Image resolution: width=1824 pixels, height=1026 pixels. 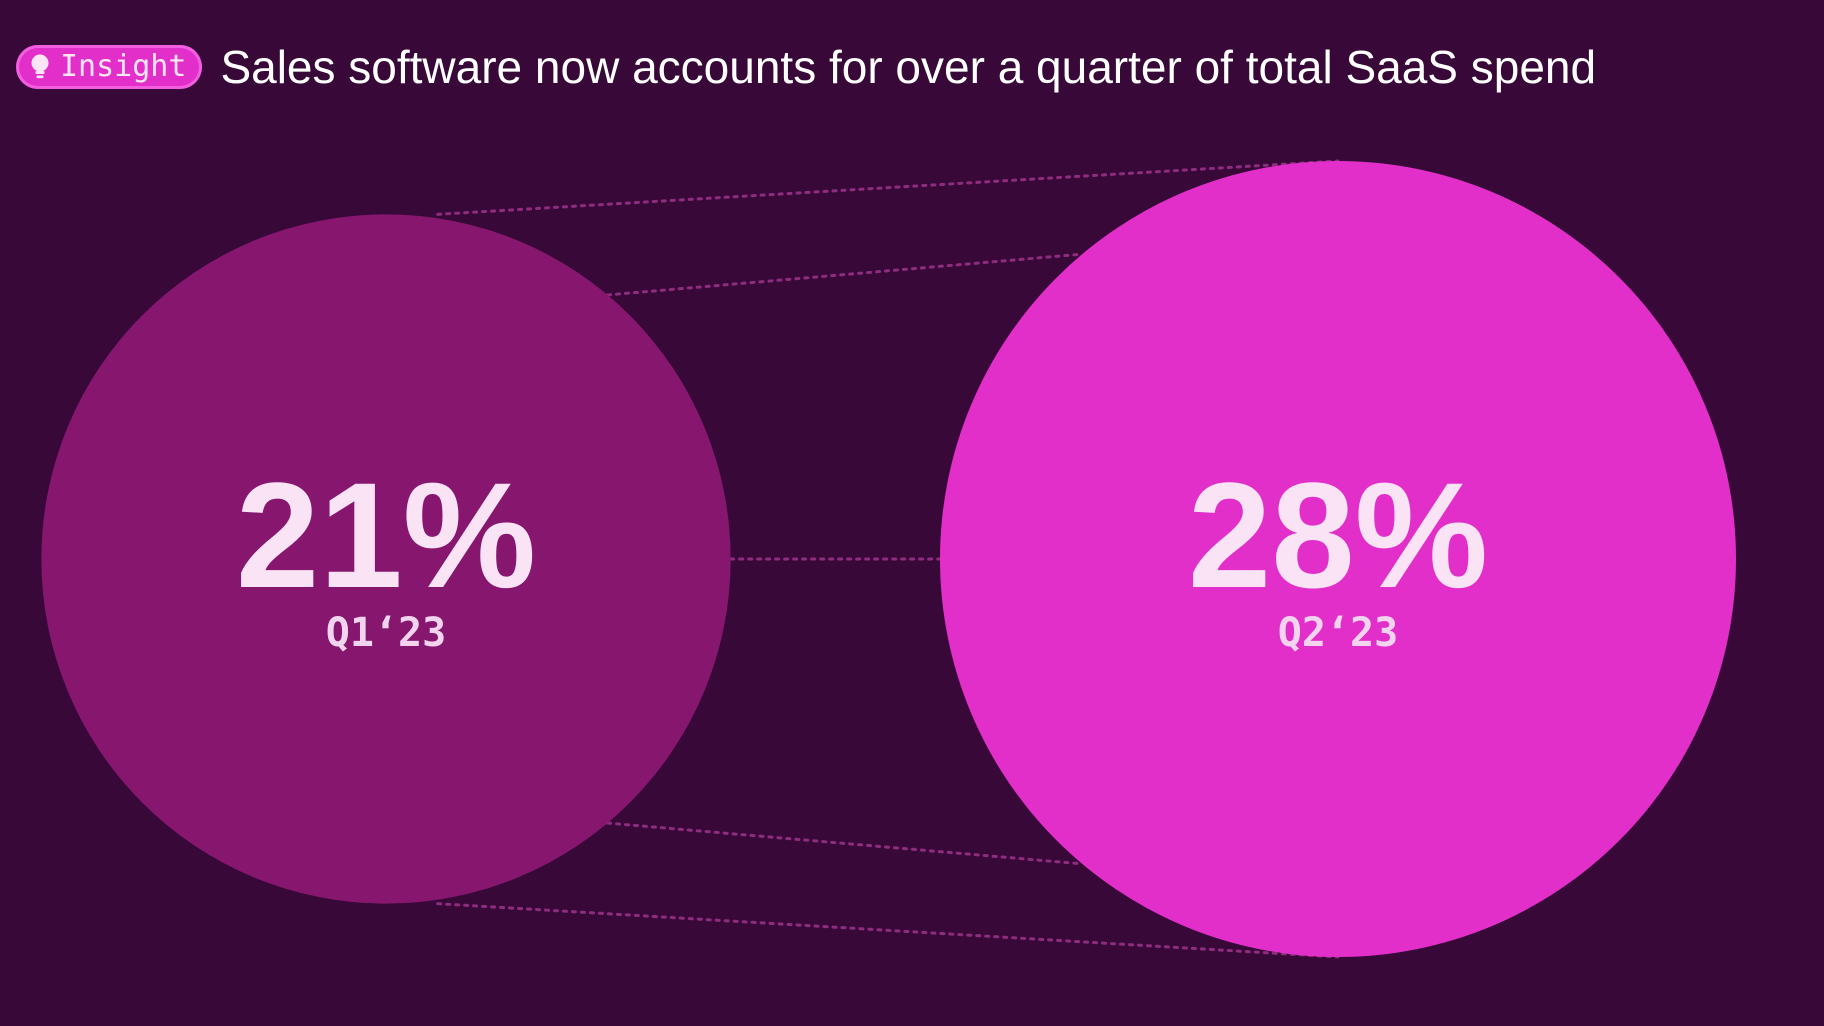 What do you see at coordinates (123, 66) in the screenshot?
I see `badge-label: Insight` at bounding box center [123, 66].